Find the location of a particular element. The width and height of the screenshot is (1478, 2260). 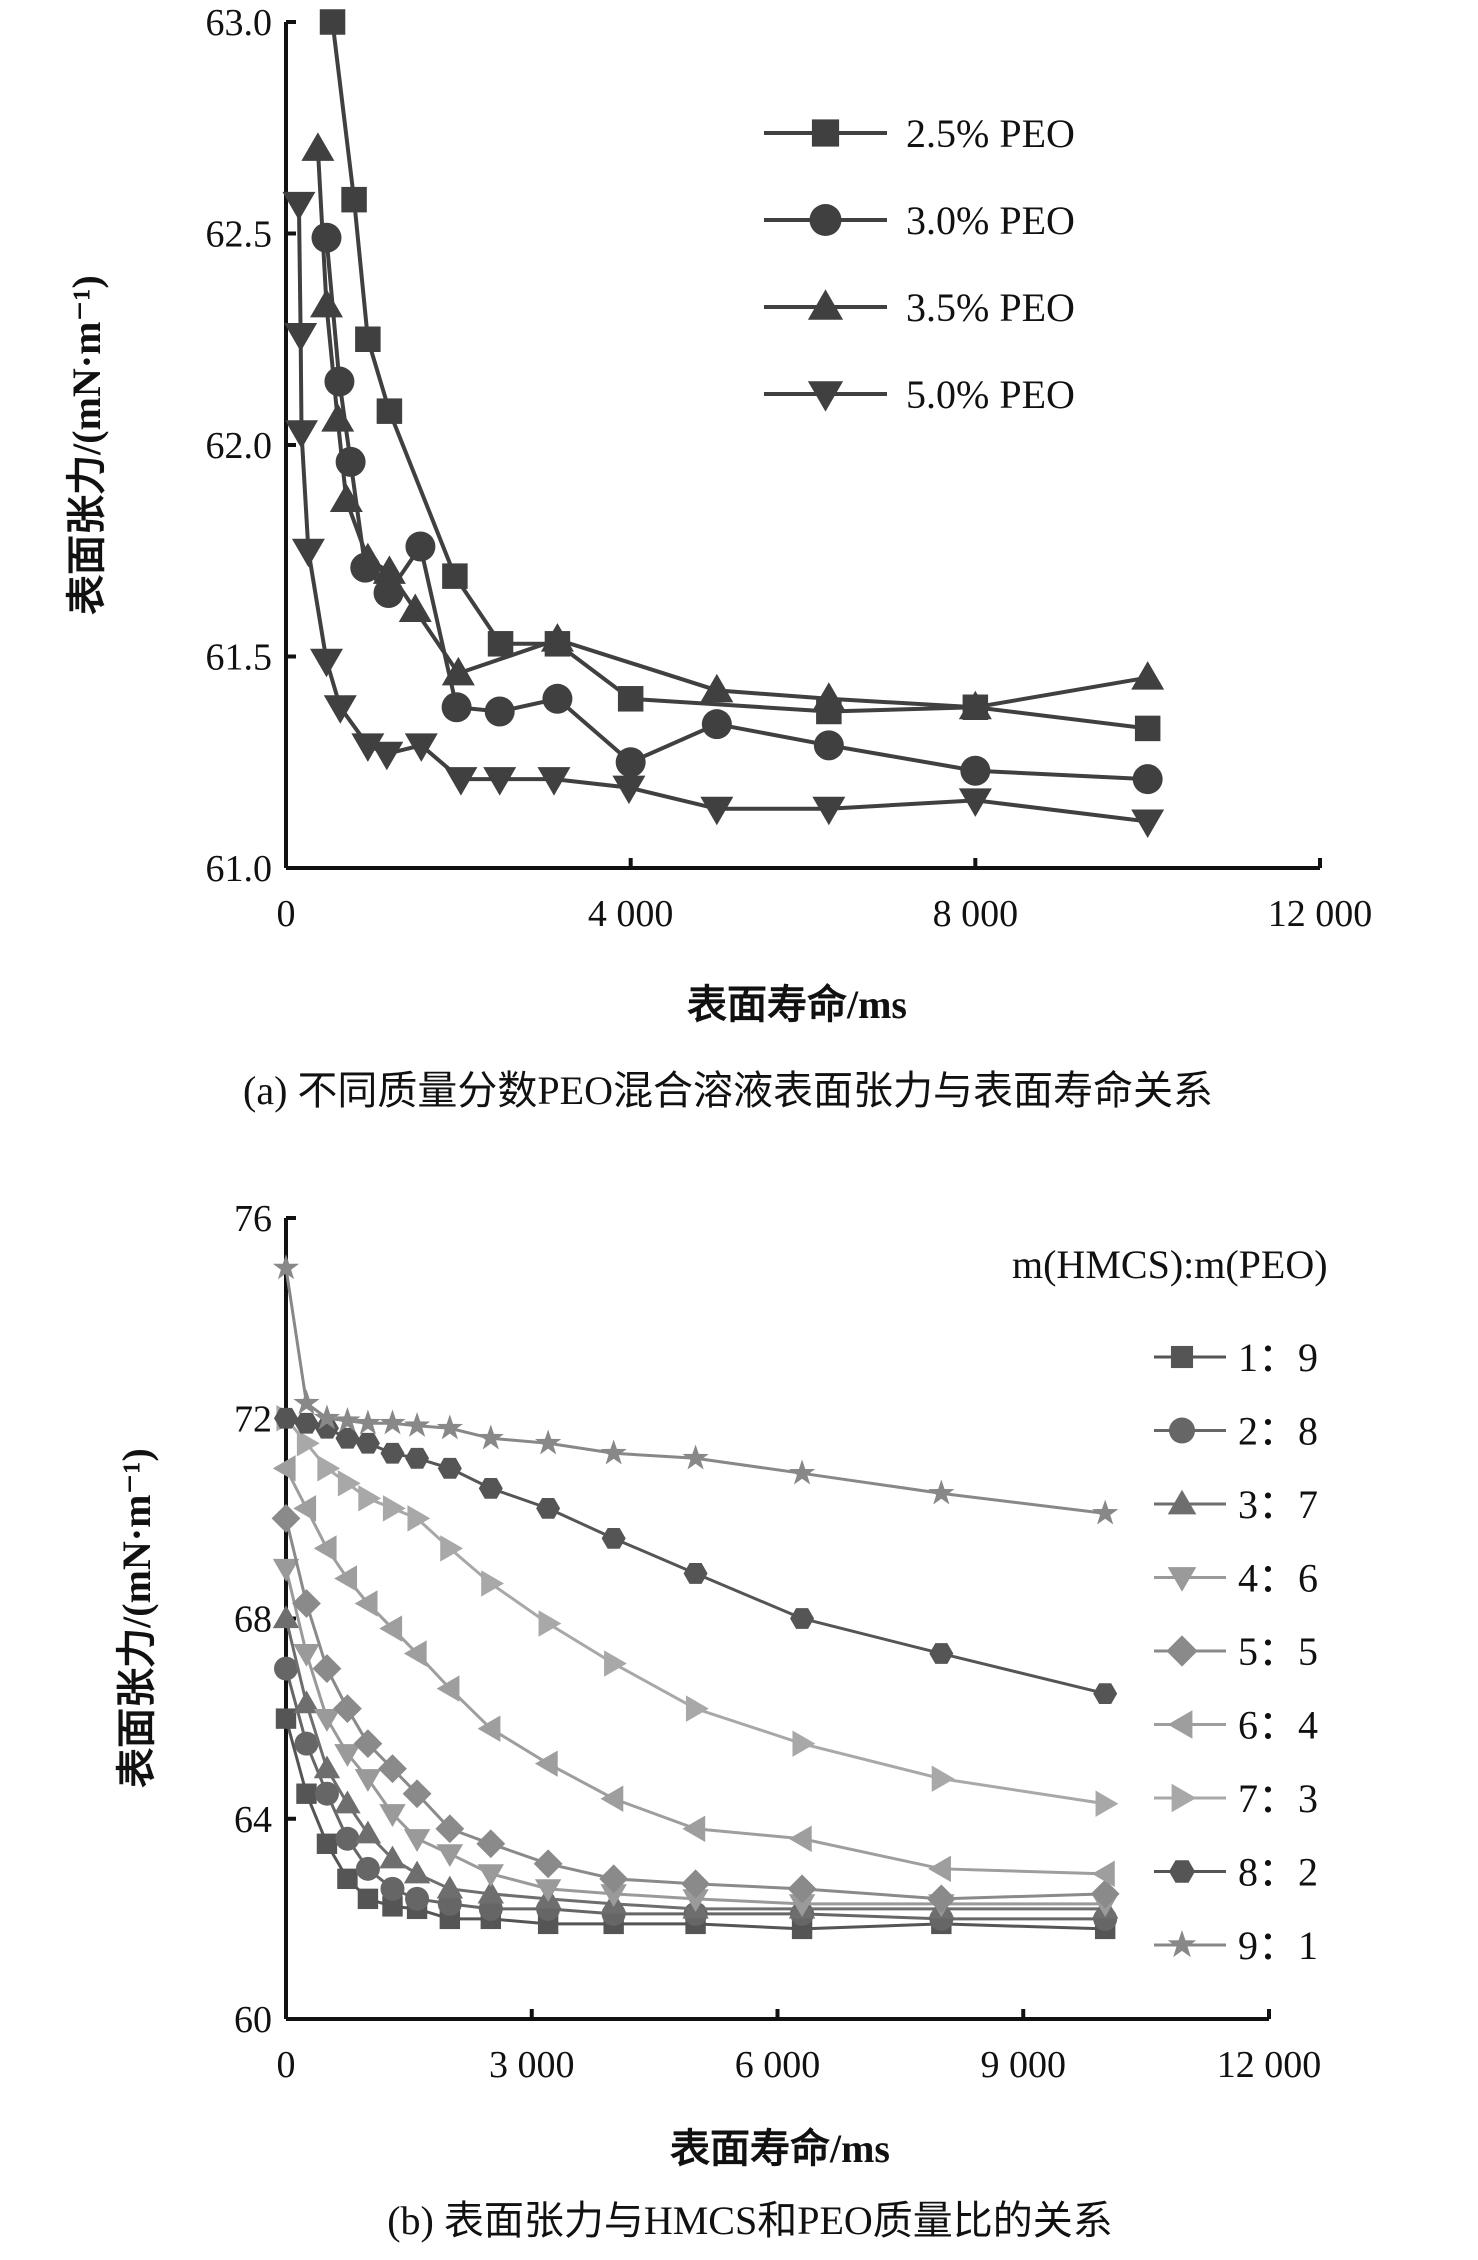

legend-label: 5.0% PEO is located at coordinates (990, 394).